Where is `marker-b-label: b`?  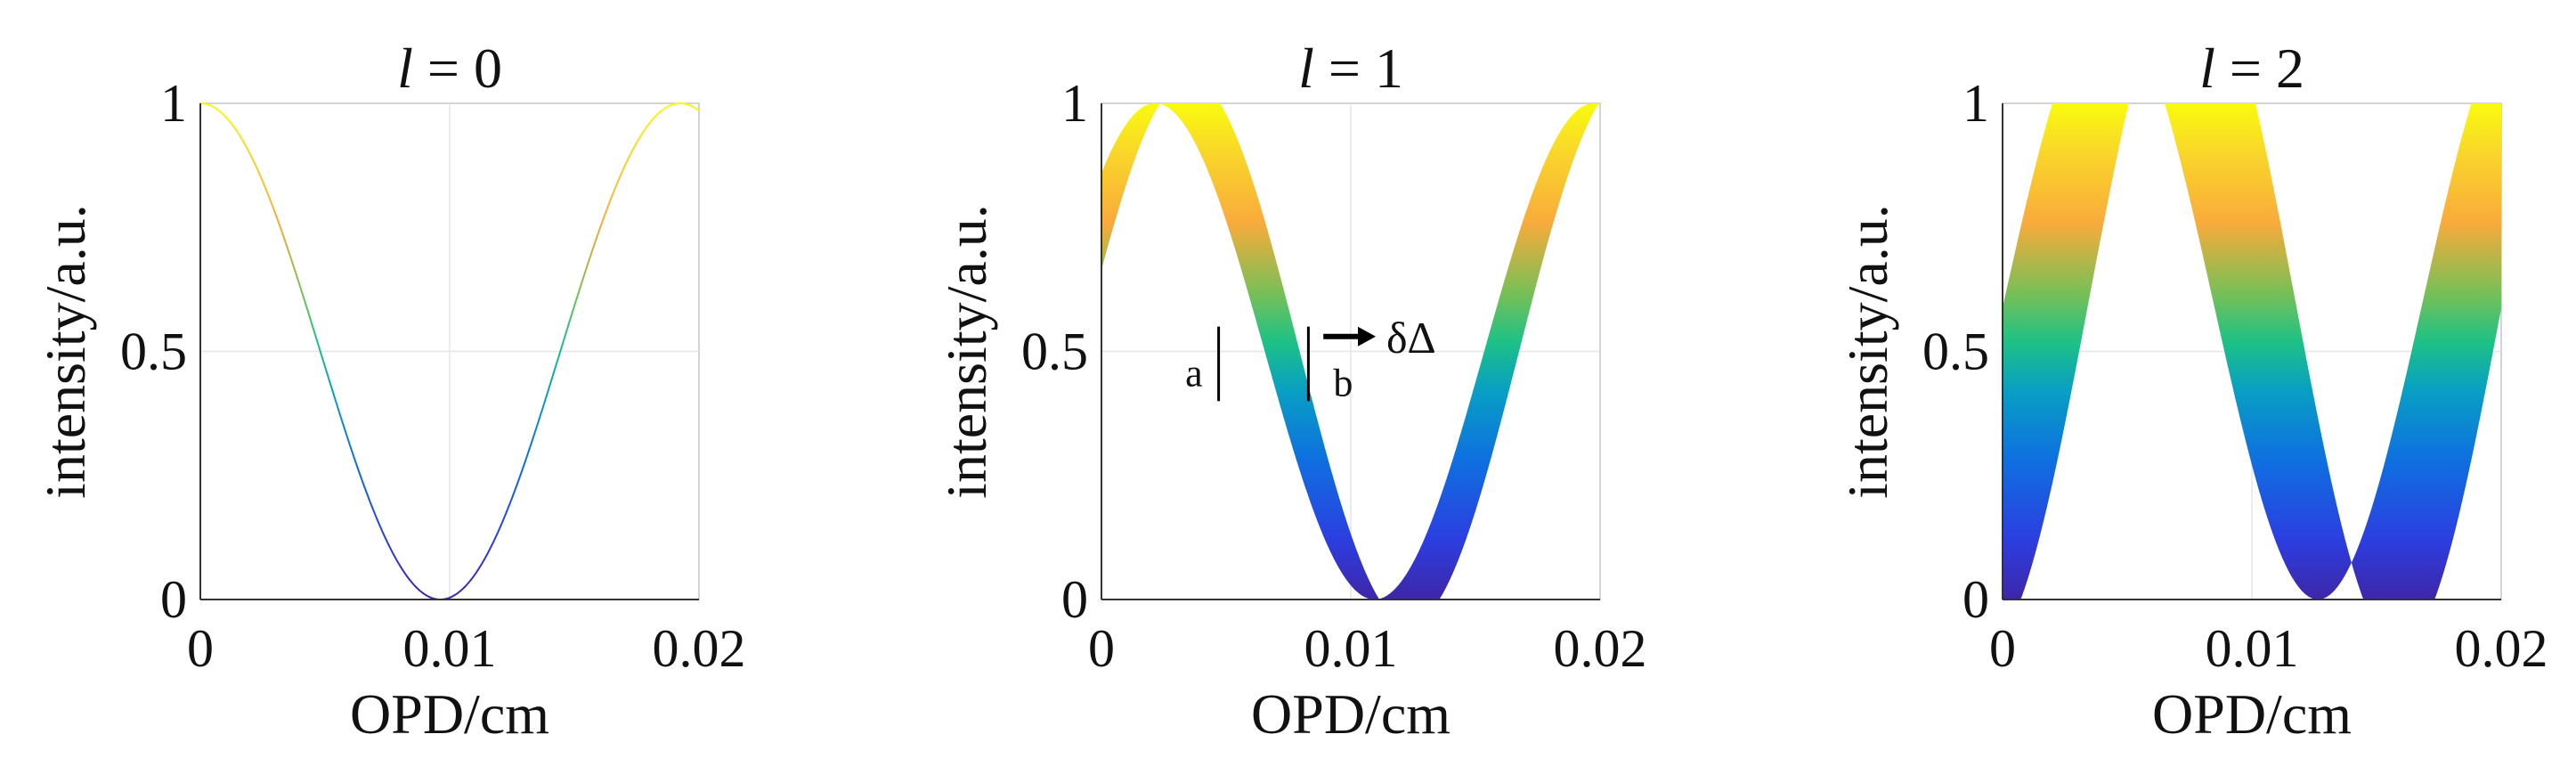
marker-b-label: b is located at coordinates (1343, 383).